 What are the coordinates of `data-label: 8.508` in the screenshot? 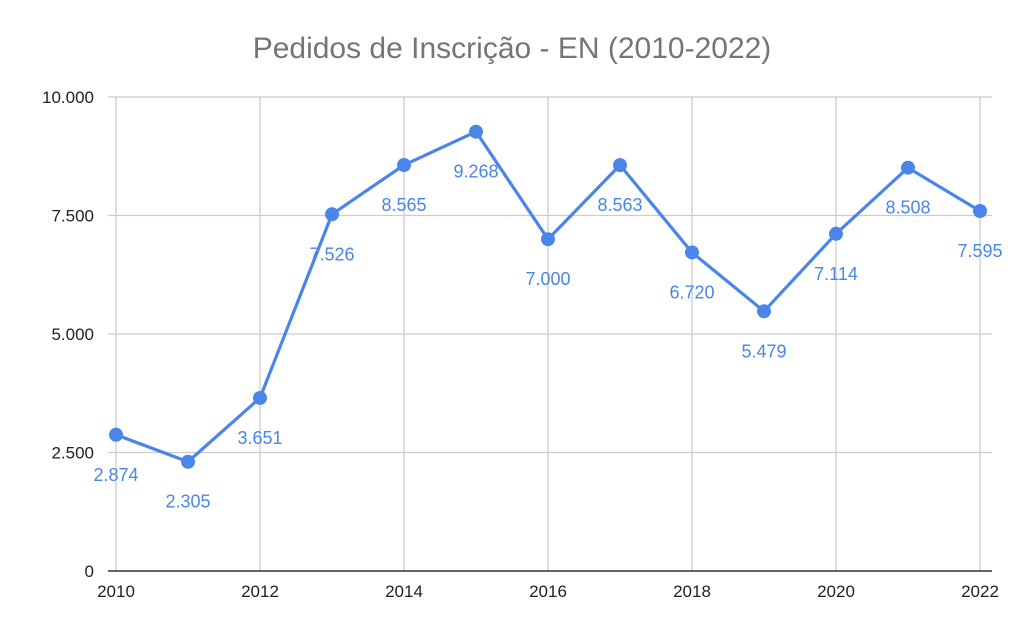 It's located at (907, 208).